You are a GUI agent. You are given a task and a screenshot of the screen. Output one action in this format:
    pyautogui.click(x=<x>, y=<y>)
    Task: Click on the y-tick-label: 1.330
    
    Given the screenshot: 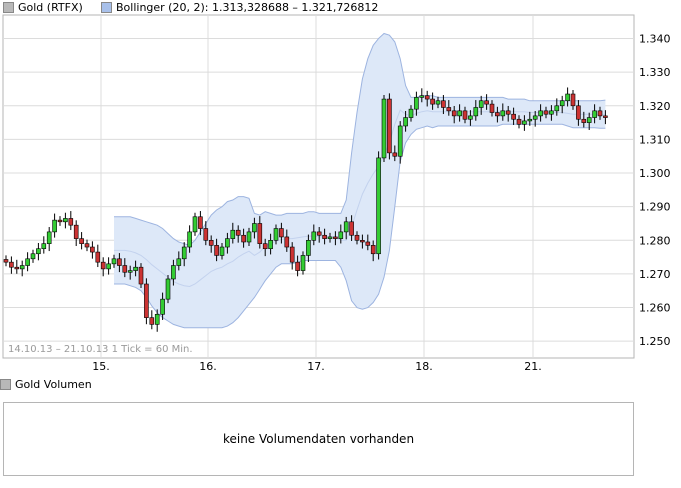 What is the action you would take?
    pyautogui.click(x=655, y=72)
    